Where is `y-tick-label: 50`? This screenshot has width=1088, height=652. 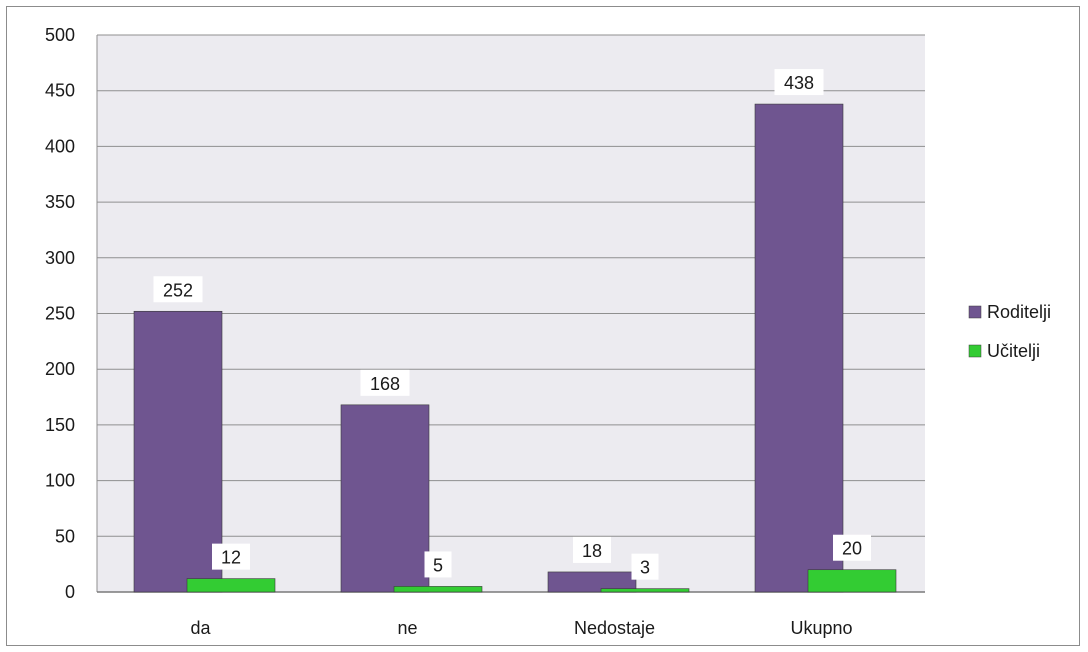 y-tick-label: 50 is located at coordinates (65, 536).